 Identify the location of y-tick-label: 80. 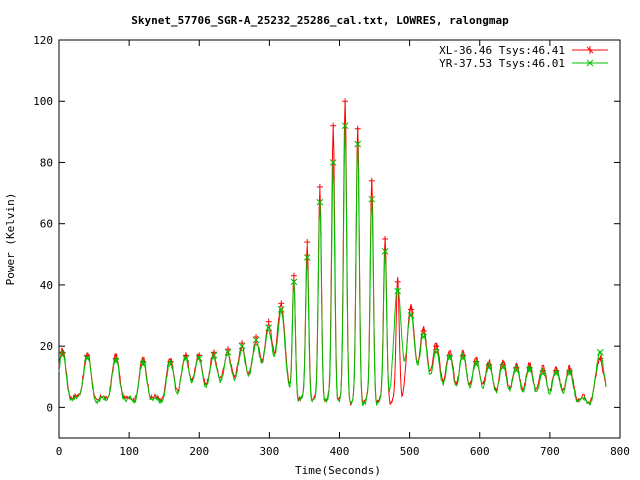
(46, 162).